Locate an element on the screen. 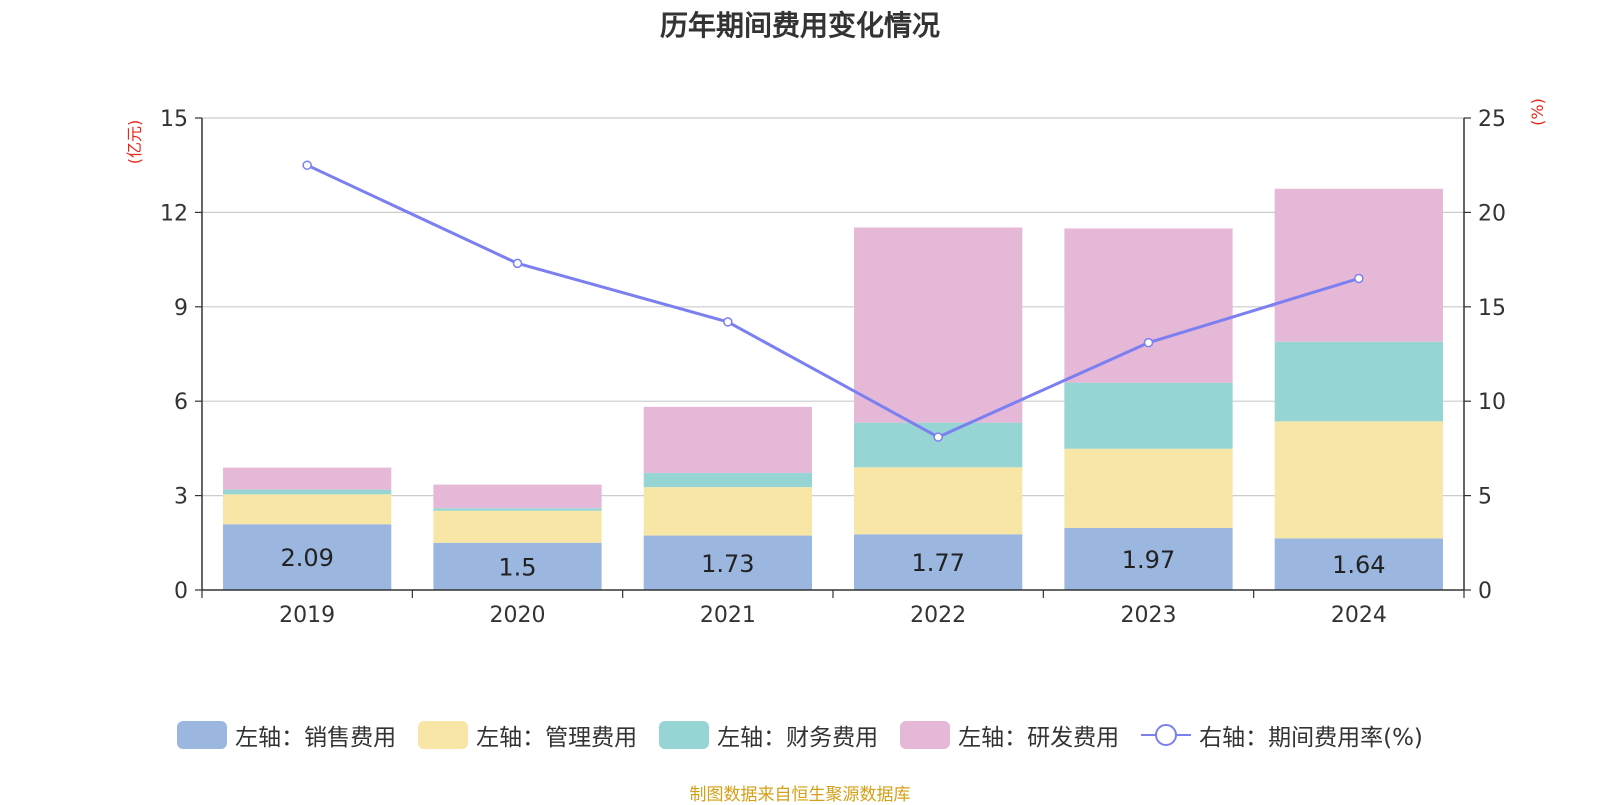 The image size is (1600, 805). chart-title: 历年期间费用变化情况 is located at coordinates (799, 25).